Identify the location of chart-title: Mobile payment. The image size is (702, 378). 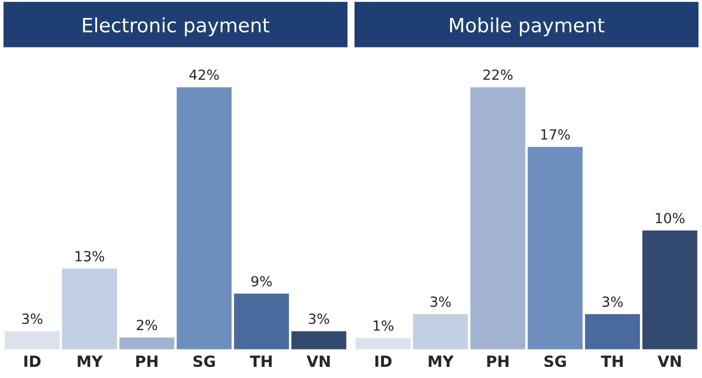
(527, 26).